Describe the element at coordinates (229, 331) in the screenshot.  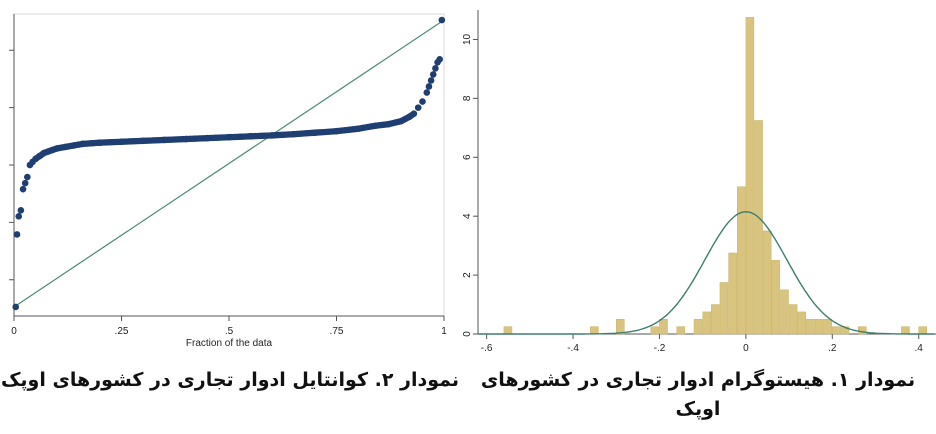
I see `x-tick-label-2: .5` at that location.